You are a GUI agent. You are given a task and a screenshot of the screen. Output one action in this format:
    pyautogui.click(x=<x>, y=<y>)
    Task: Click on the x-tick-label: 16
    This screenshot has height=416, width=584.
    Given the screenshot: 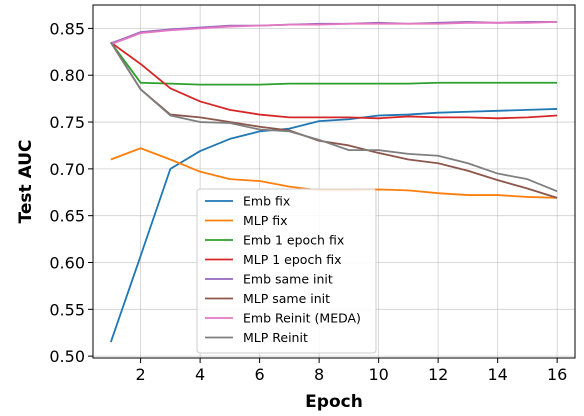 What is the action you would take?
    pyautogui.click(x=557, y=374)
    